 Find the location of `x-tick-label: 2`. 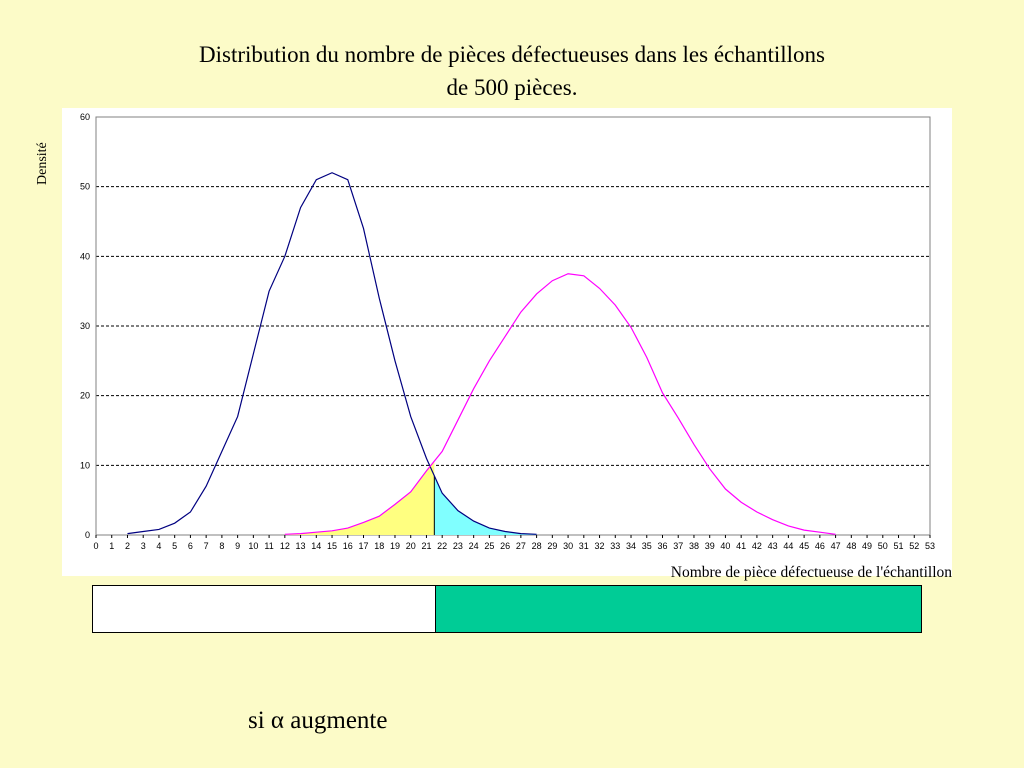

x-tick-label: 2 is located at coordinates (127, 546).